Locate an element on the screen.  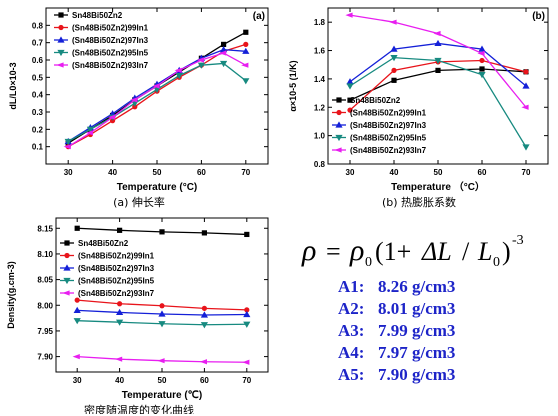
legend-label: (Sn48Bi50Zn2)95In5 is located at coordinates (388, 138).